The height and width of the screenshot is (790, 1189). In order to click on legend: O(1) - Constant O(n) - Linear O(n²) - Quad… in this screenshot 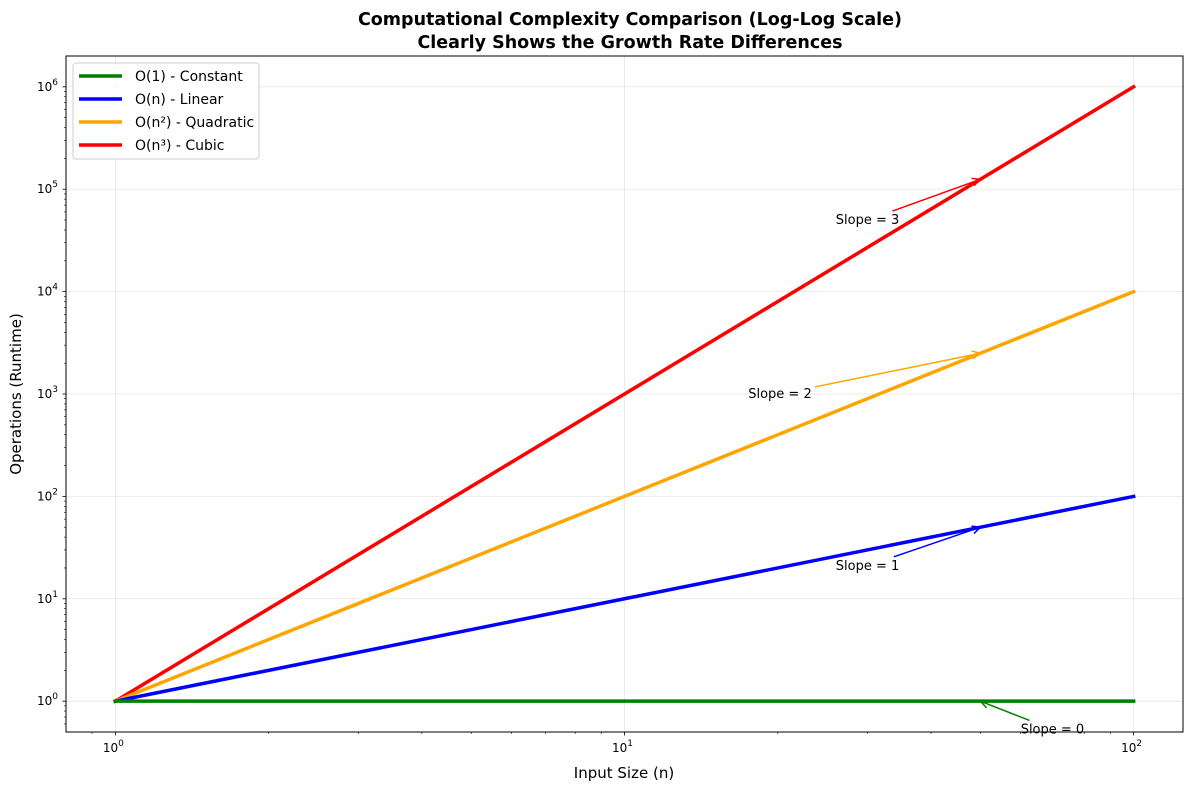, I will do `click(166, 111)`.